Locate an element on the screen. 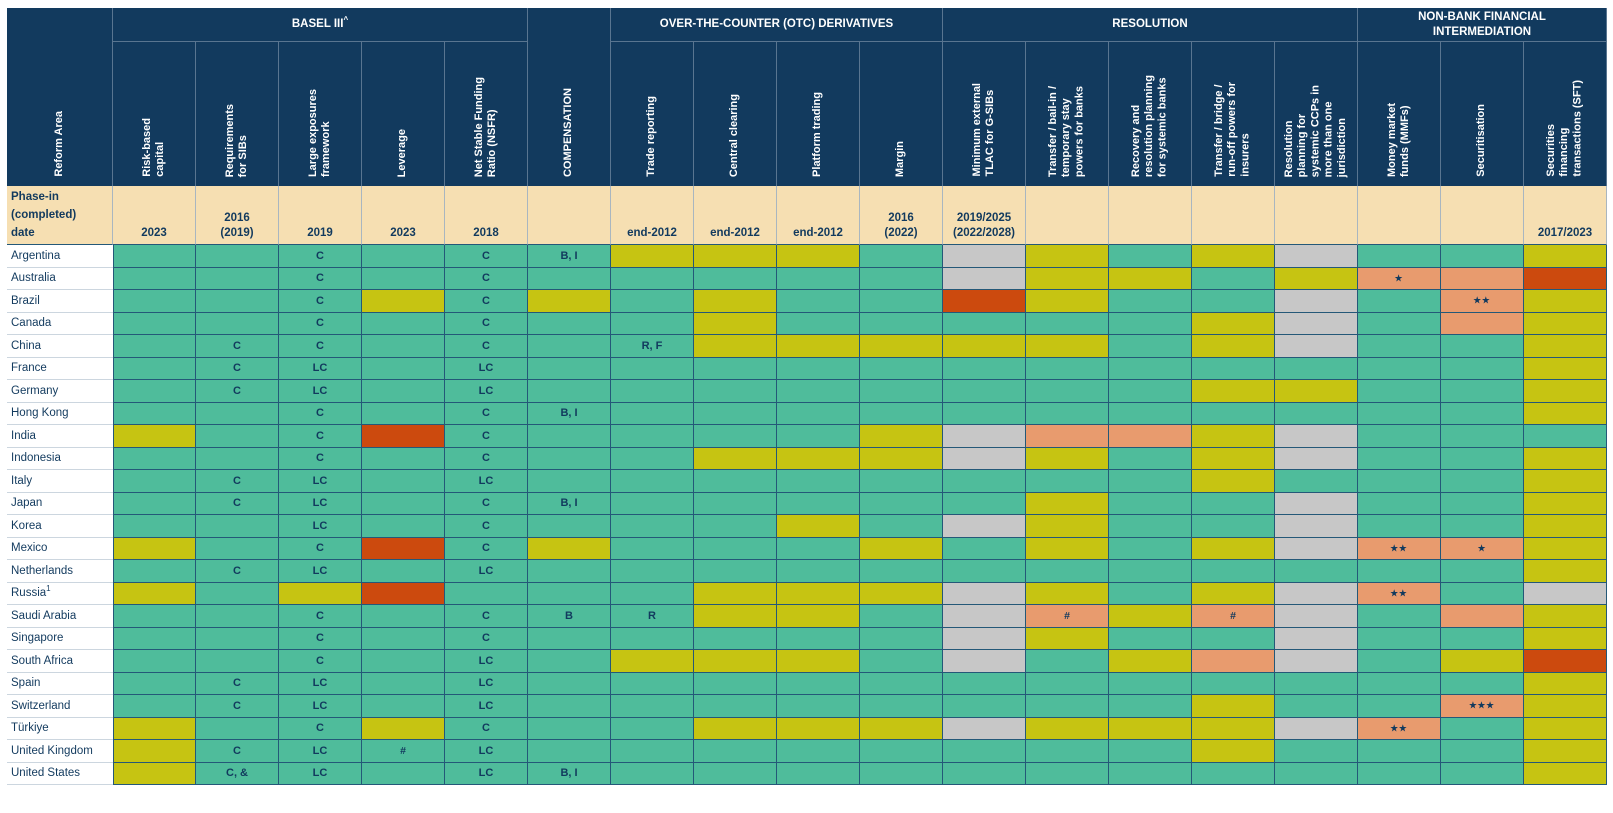  phase-in-date-value: 2023 is located at coordinates (154, 233).